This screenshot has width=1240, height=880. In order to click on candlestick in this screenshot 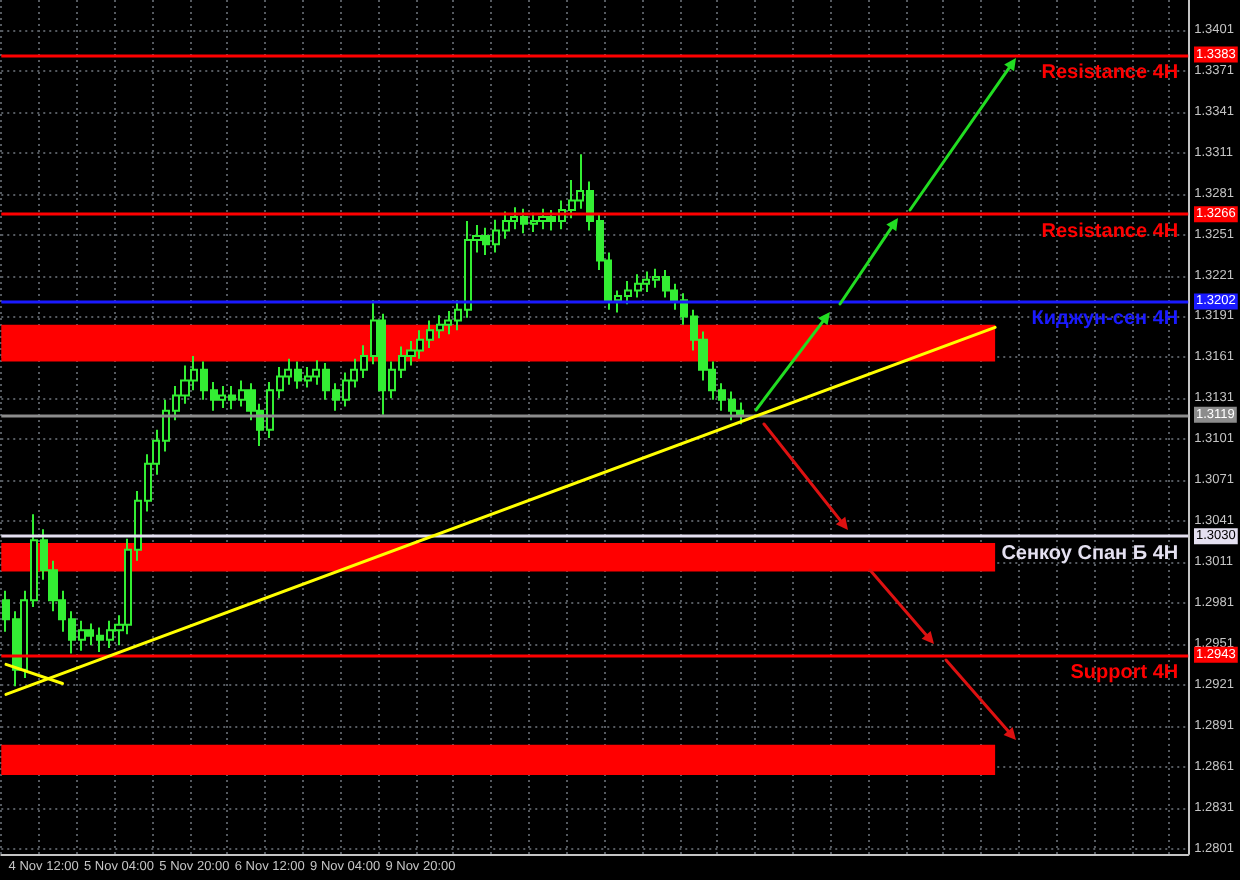, I will do `click(543, 219)`.